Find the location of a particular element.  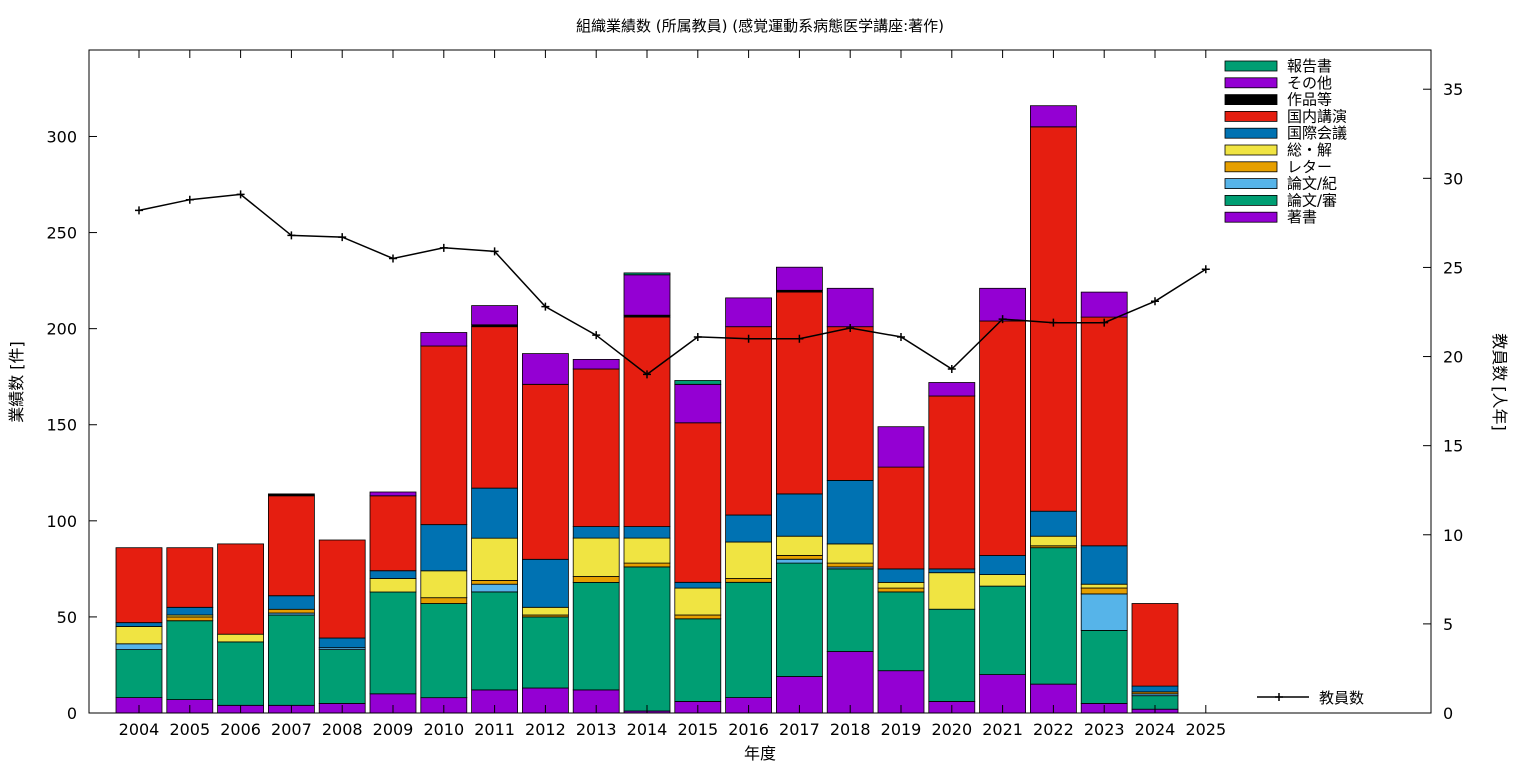

x-tick-label-2017: 2017 is located at coordinates (799, 729).